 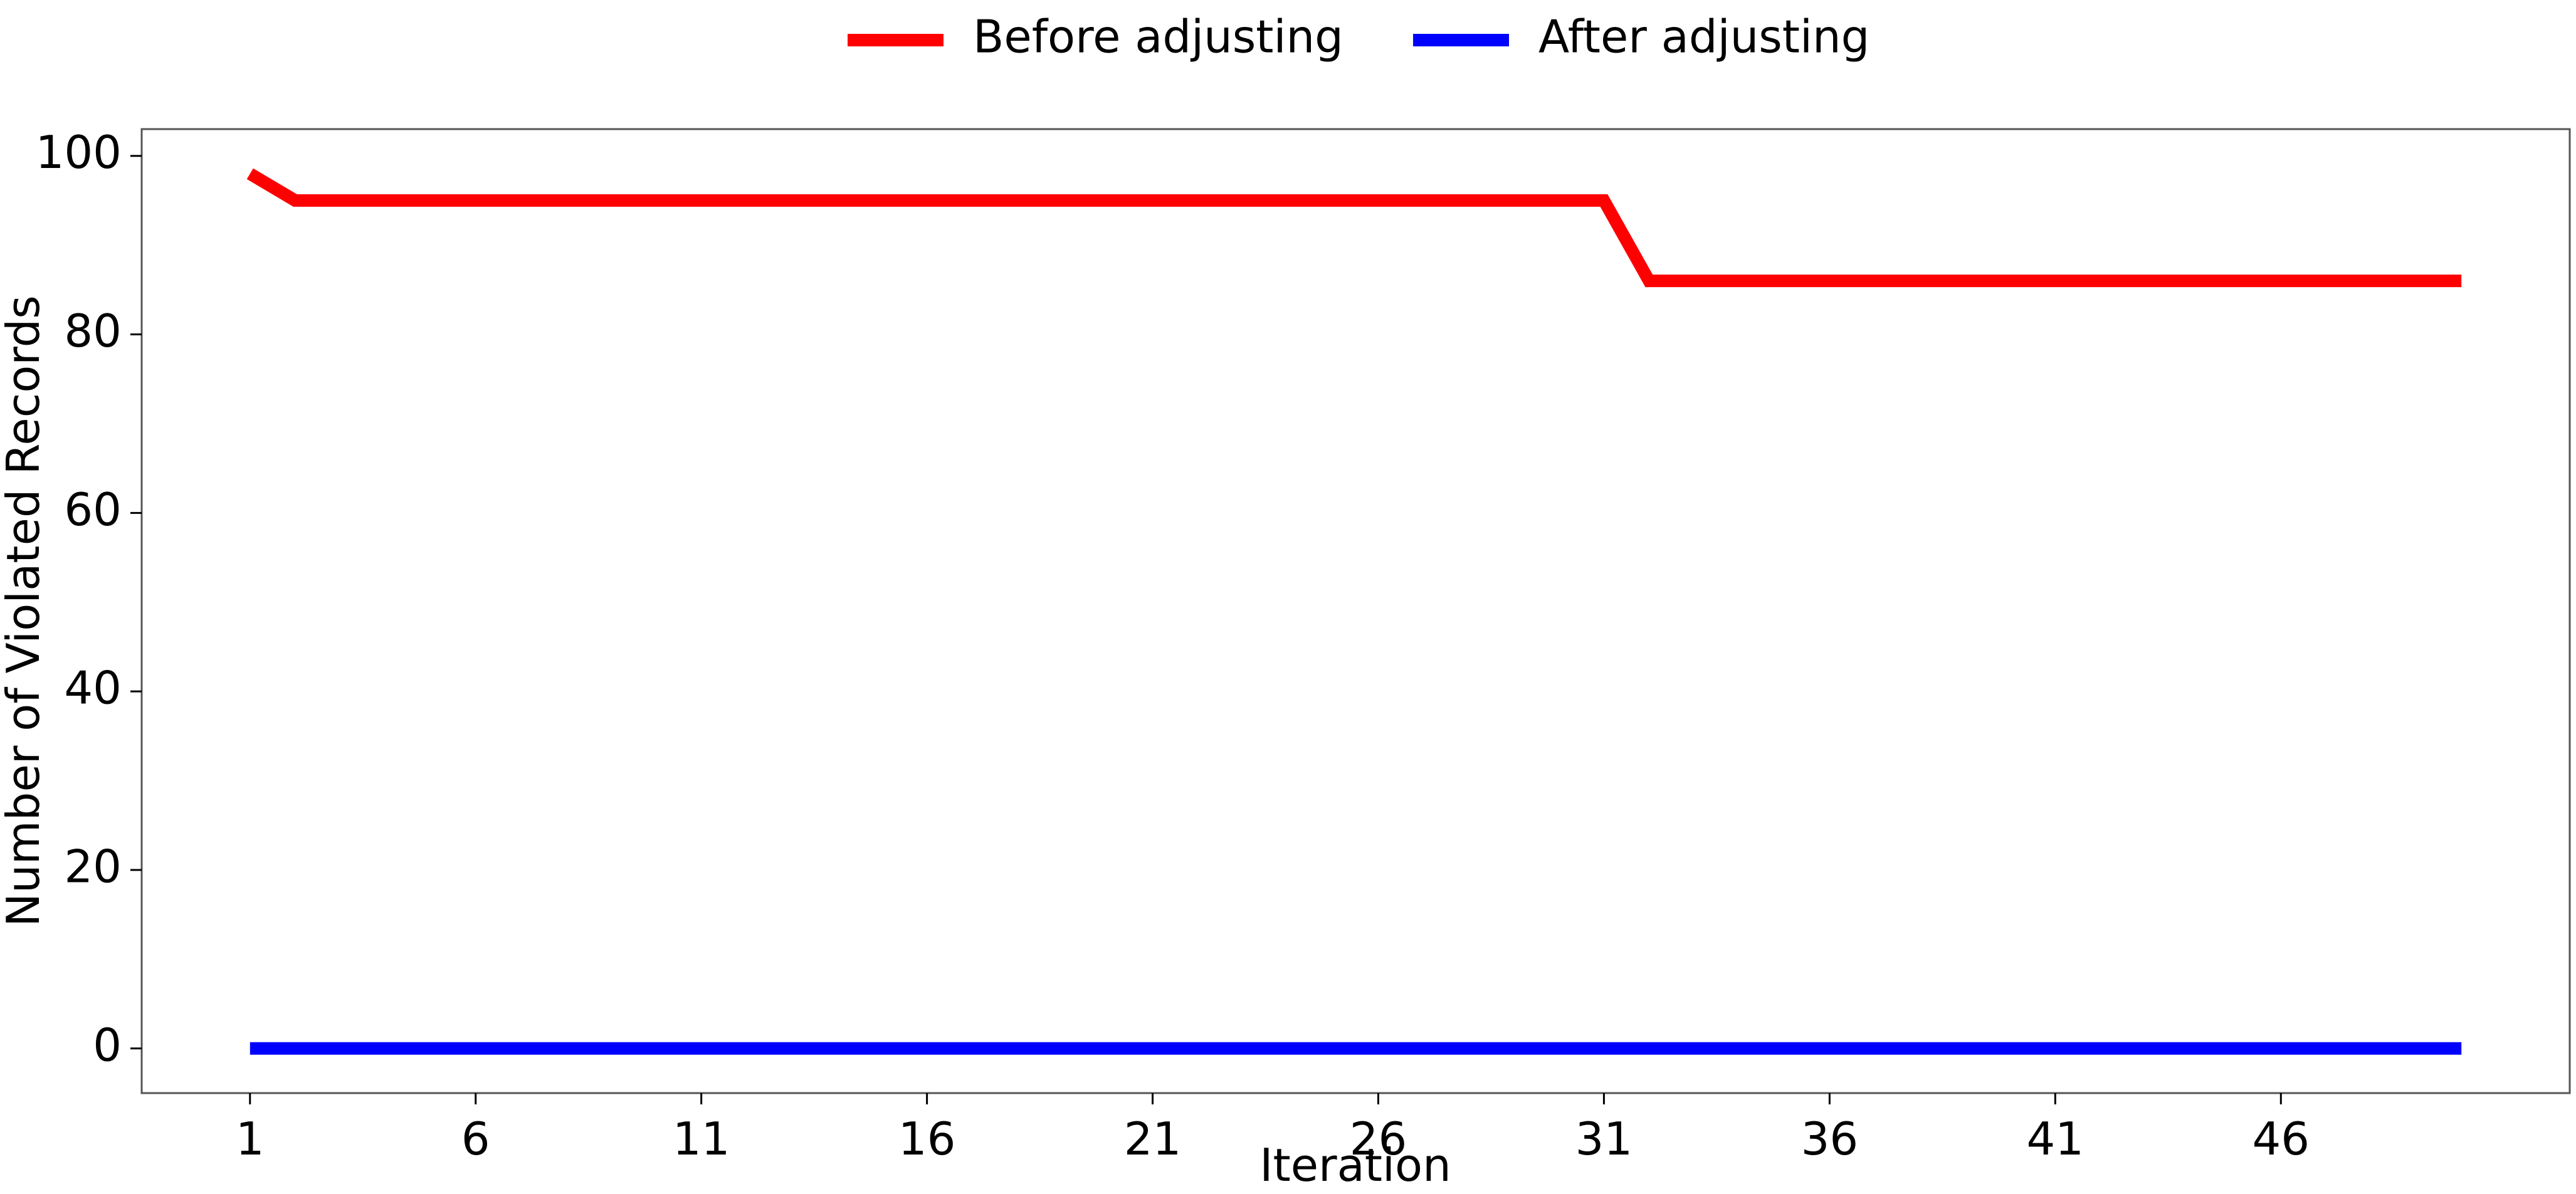 What do you see at coordinates (89, 599) in the screenshot?
I see `y-axis-ticks: 0 20 40 60 80 100` at bounding box center [89, 599].